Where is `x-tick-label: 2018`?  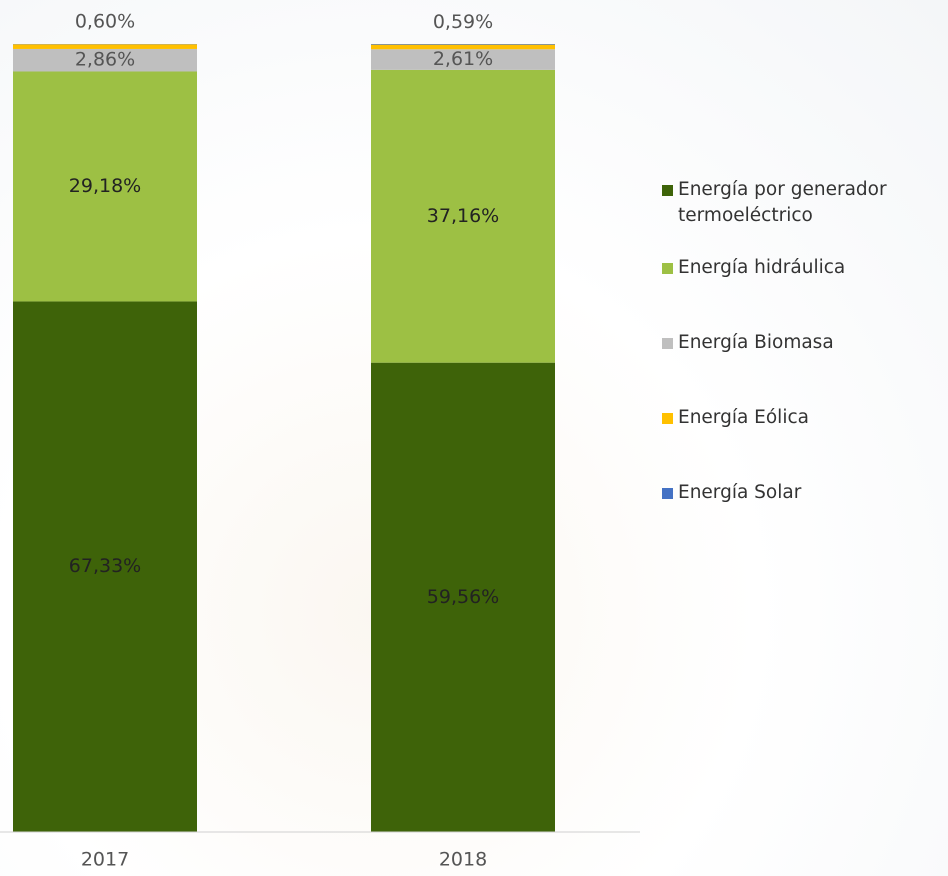
x-tick-label: 2018 is located at coordinates (463, 860).